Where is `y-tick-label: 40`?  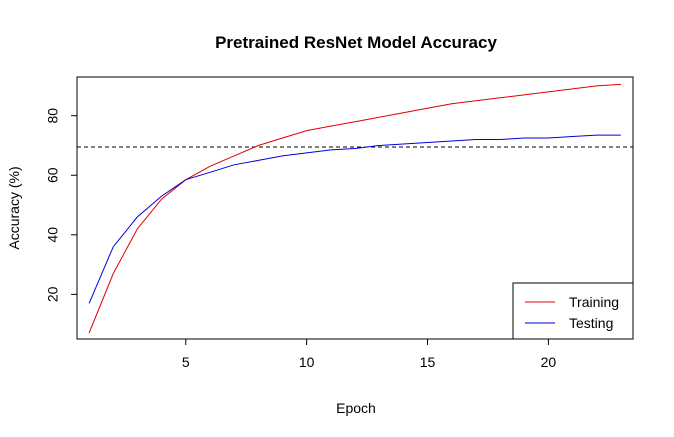 y-tick-label: 40 is located at coordinates (53, 235).